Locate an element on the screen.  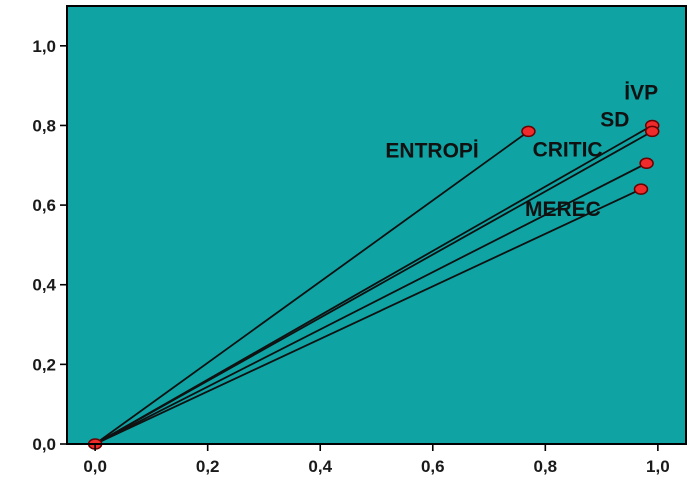
point-label-3: CRITIC is located at coordinates (568, 149).